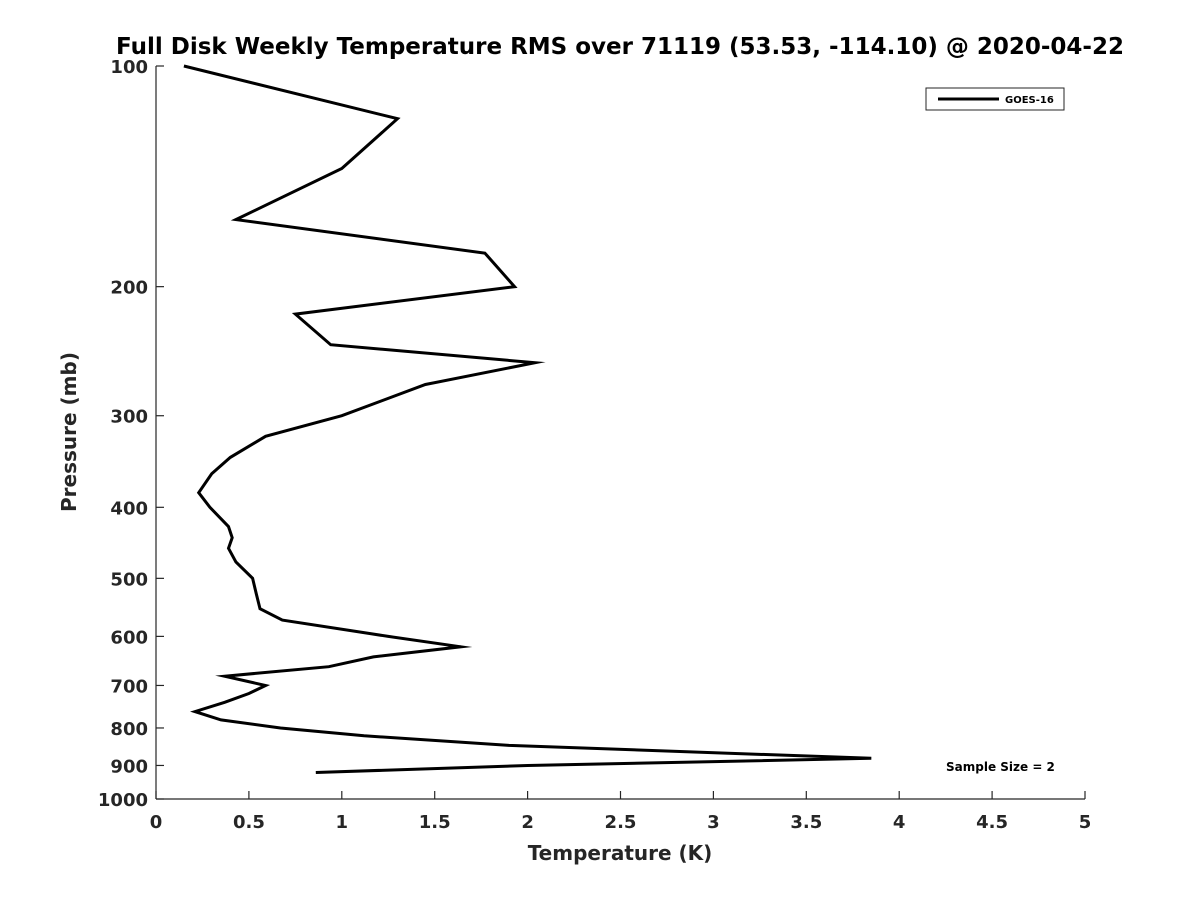  Describe the element at coordinates (995, 99) in the screenshot. I see `legend: GOES-16` at that location.